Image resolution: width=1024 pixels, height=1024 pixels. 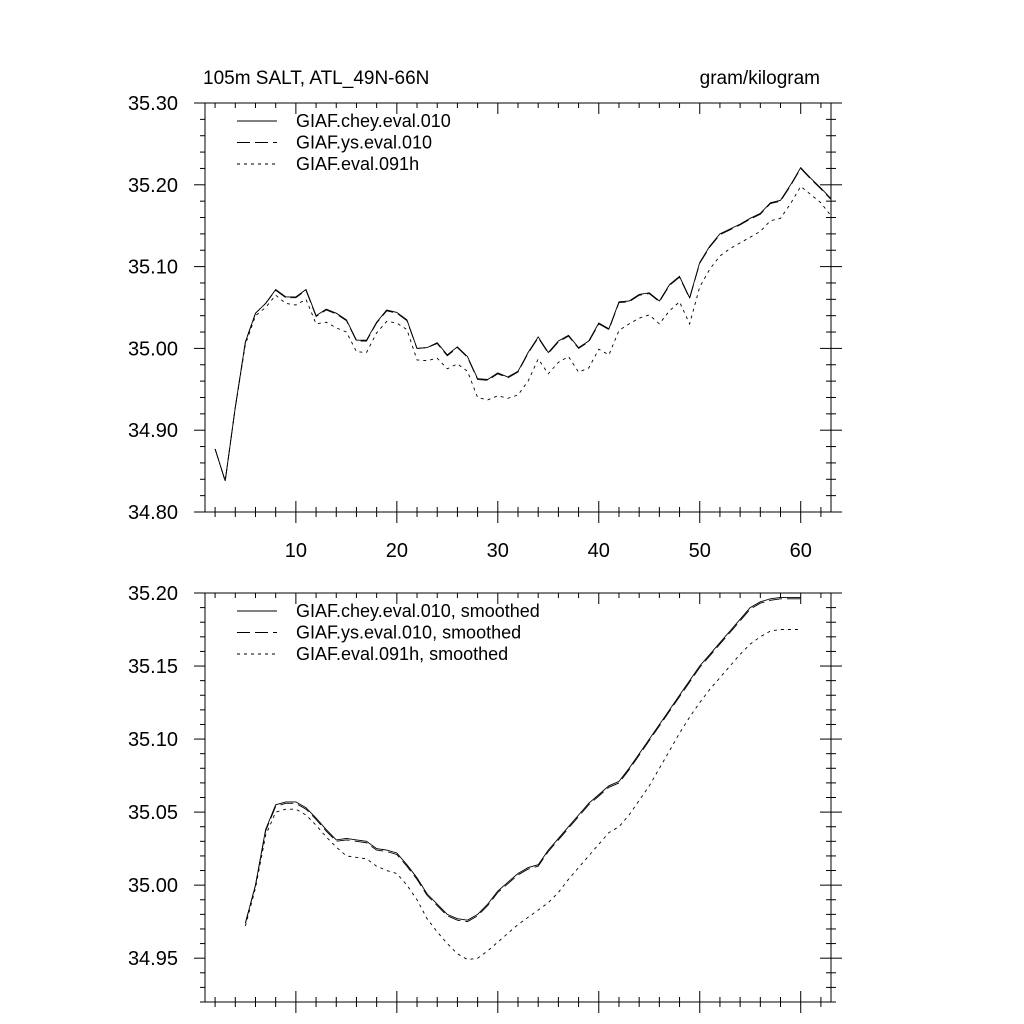 What do you see at coordinates (357, 164) in the screenshot?
I see `legend-label: GIAF.eval.091h` at bounding box center [357, 164].